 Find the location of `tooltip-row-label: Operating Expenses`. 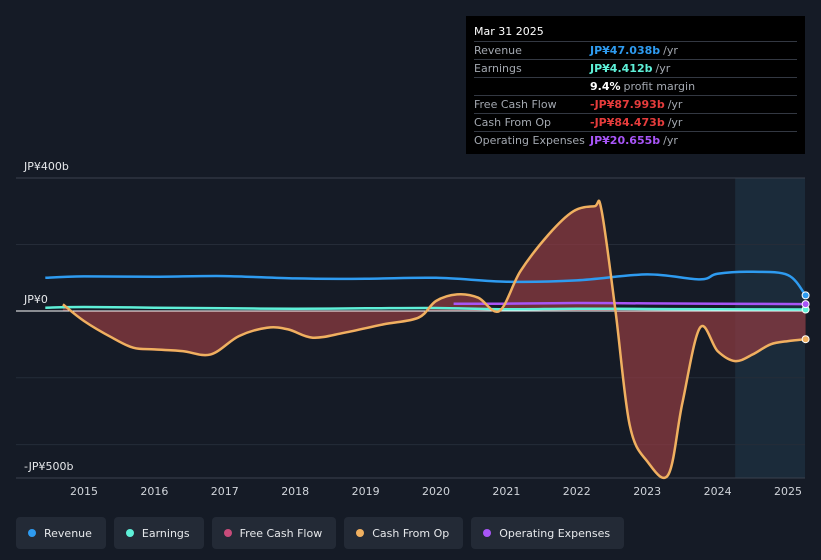

tooltip-row-label: Operating Expenses is located at coordinates (529, 140).